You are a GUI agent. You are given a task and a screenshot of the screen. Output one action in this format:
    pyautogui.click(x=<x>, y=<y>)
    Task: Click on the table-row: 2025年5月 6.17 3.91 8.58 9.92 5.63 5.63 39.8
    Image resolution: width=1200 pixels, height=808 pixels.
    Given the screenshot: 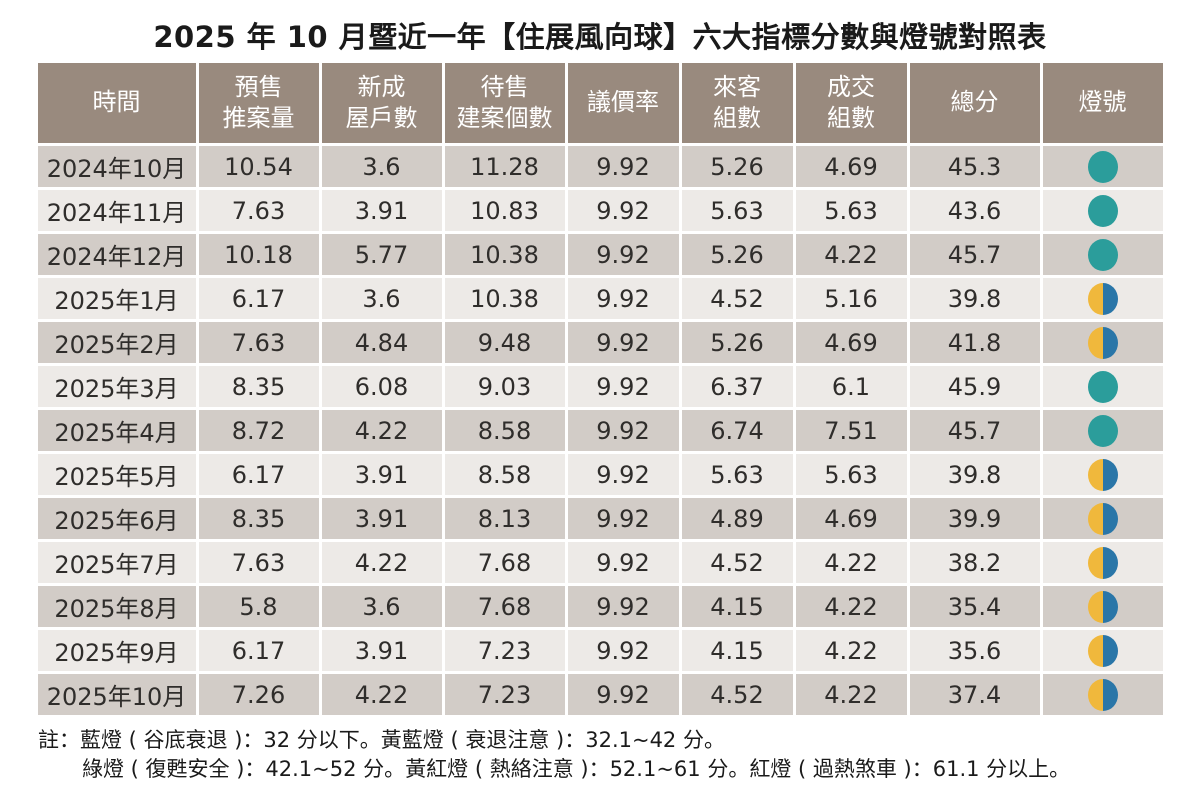 What is the action you would take?
    pyautogui.click(x=600, y=474)
    